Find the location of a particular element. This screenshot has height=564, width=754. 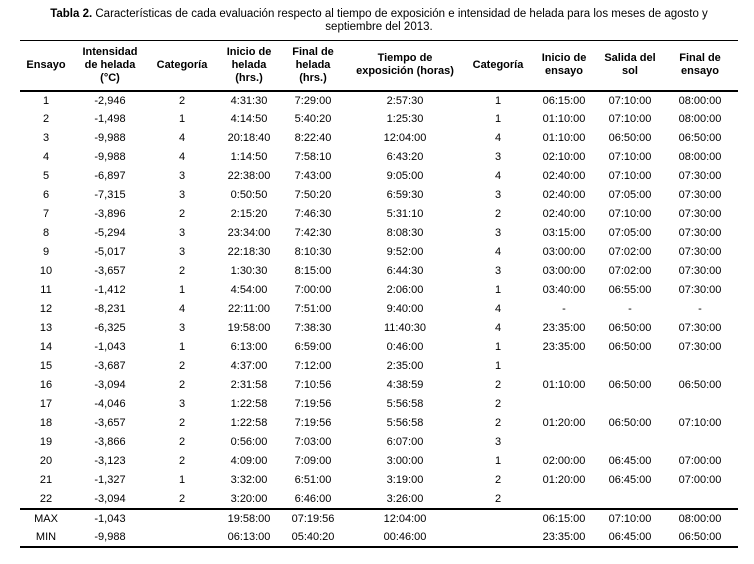

table-cell: 5 is located at coordinates (46, 176).